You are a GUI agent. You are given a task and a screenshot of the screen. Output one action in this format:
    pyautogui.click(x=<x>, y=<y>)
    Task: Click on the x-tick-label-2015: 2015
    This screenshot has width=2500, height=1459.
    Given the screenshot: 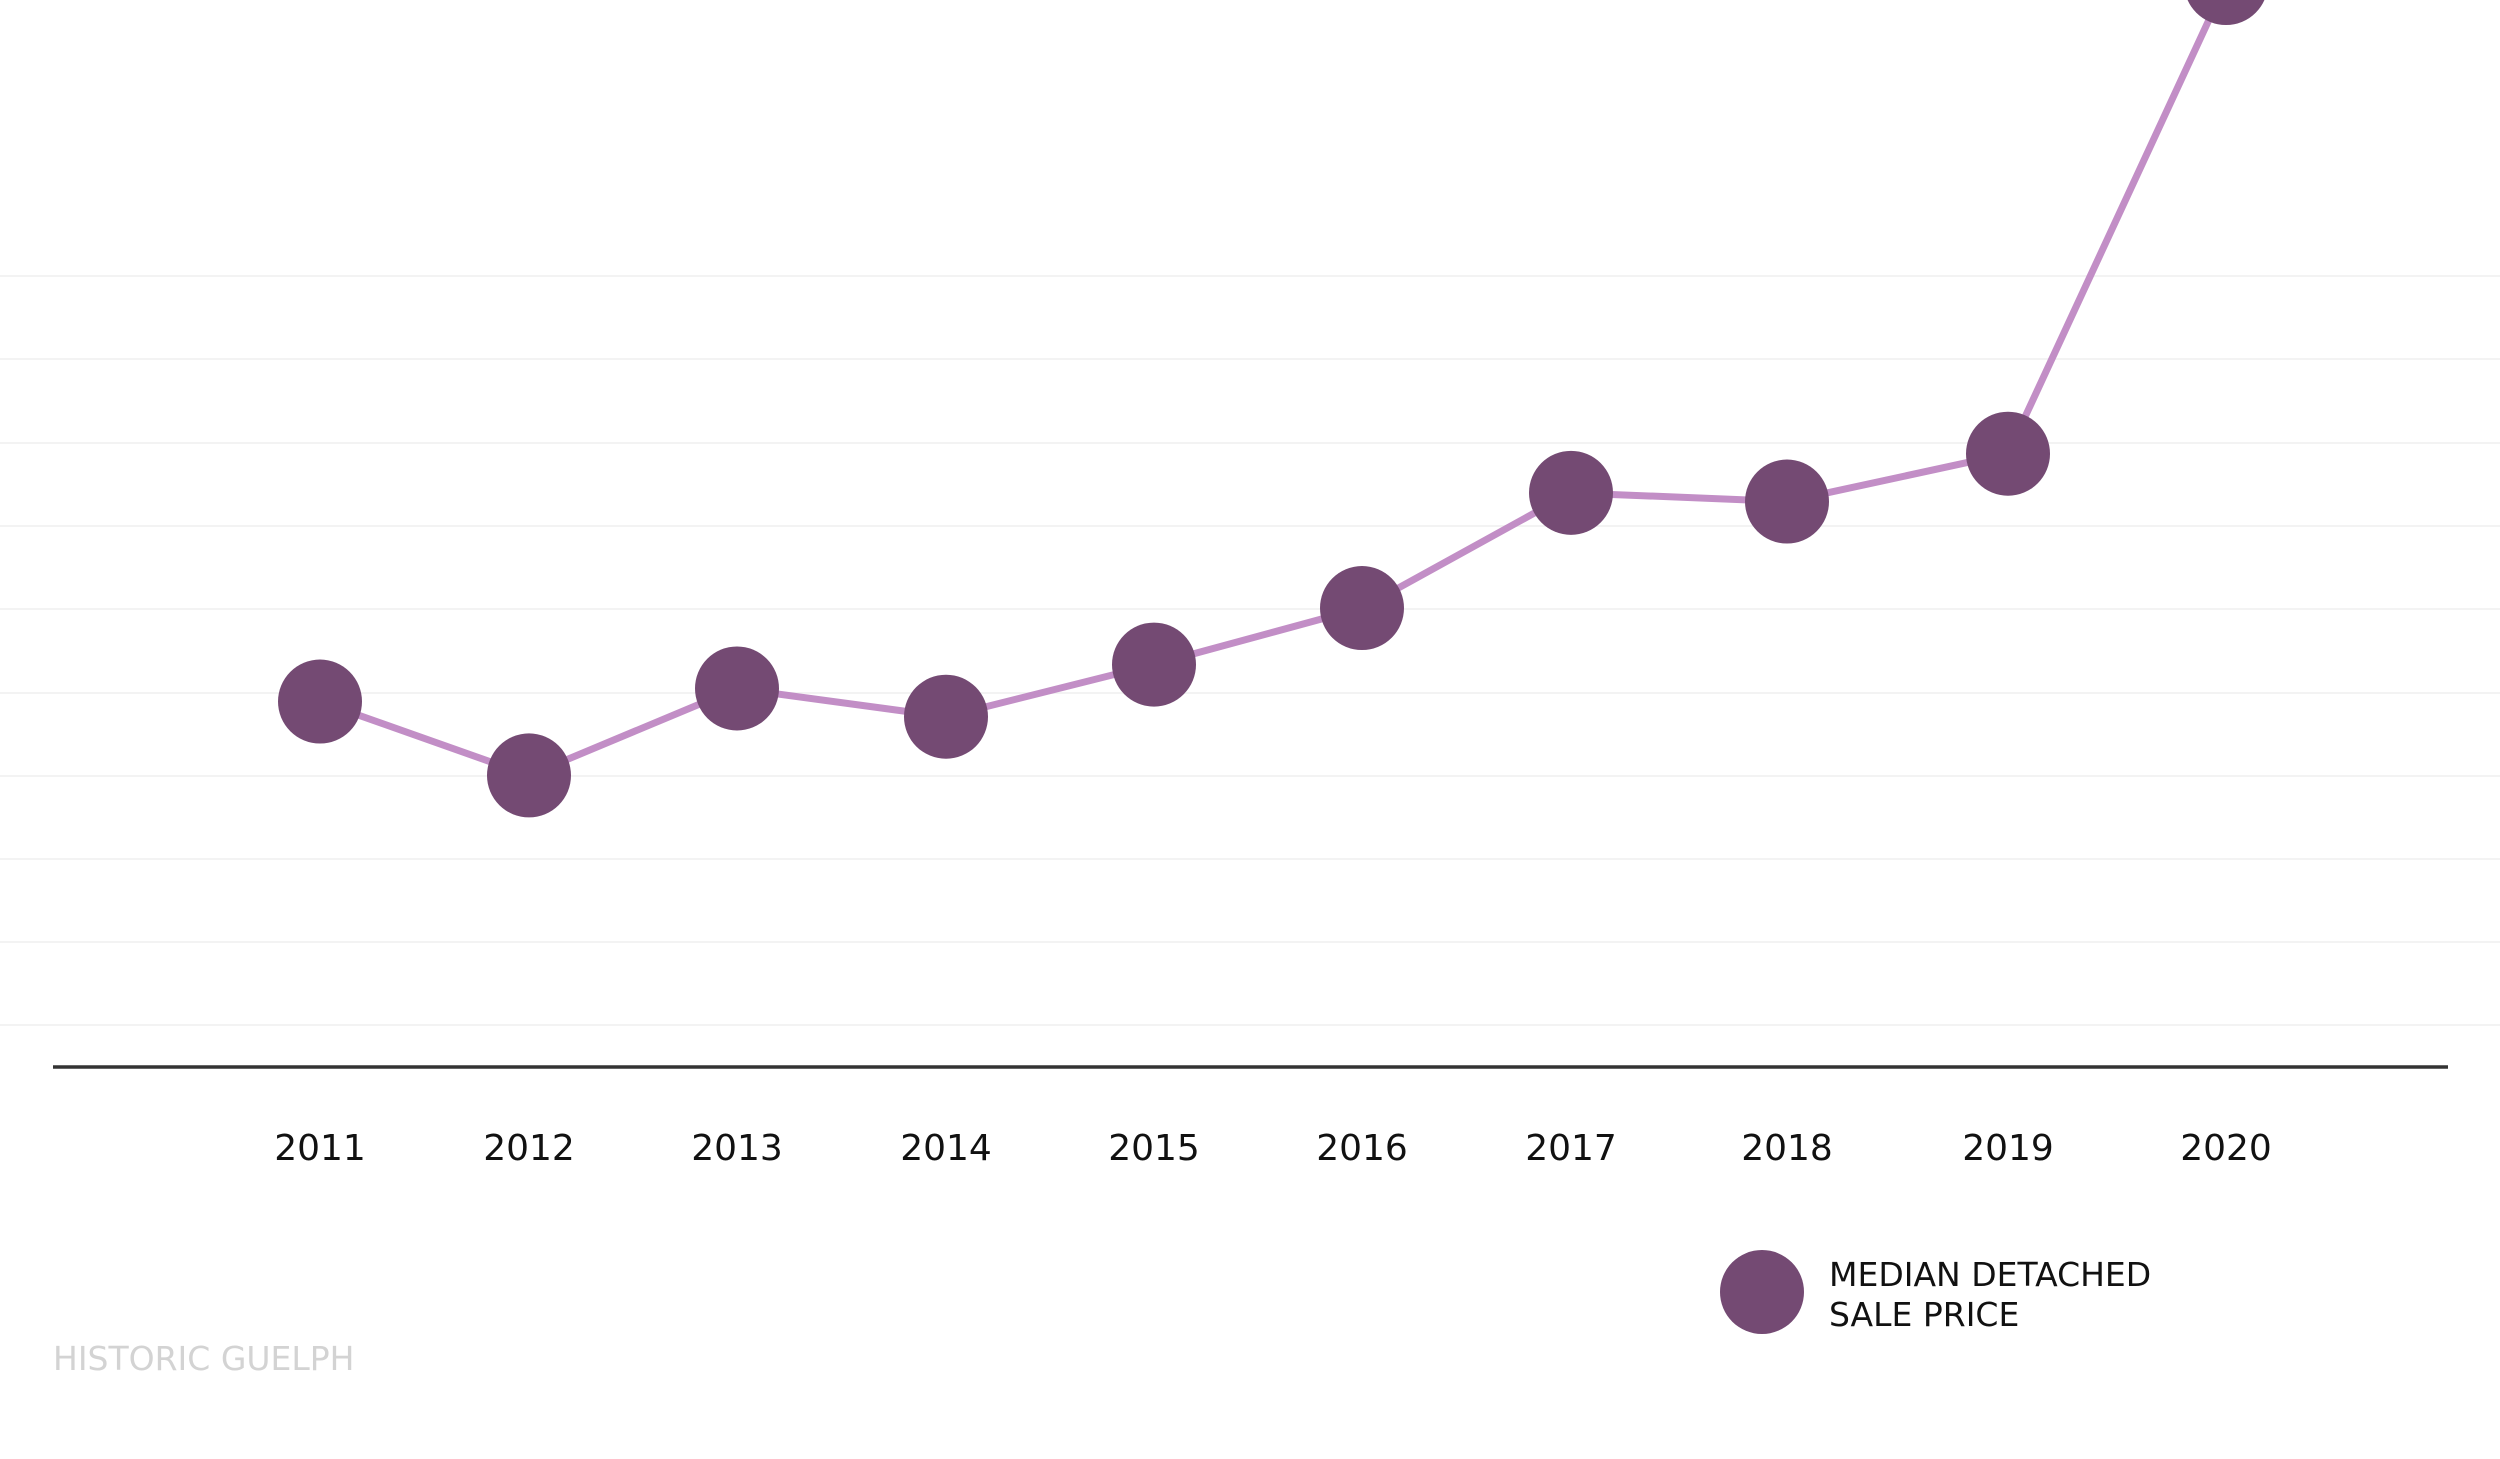 What is the action you would take?
    pyautogui.click(x=1154, y=1148)
    